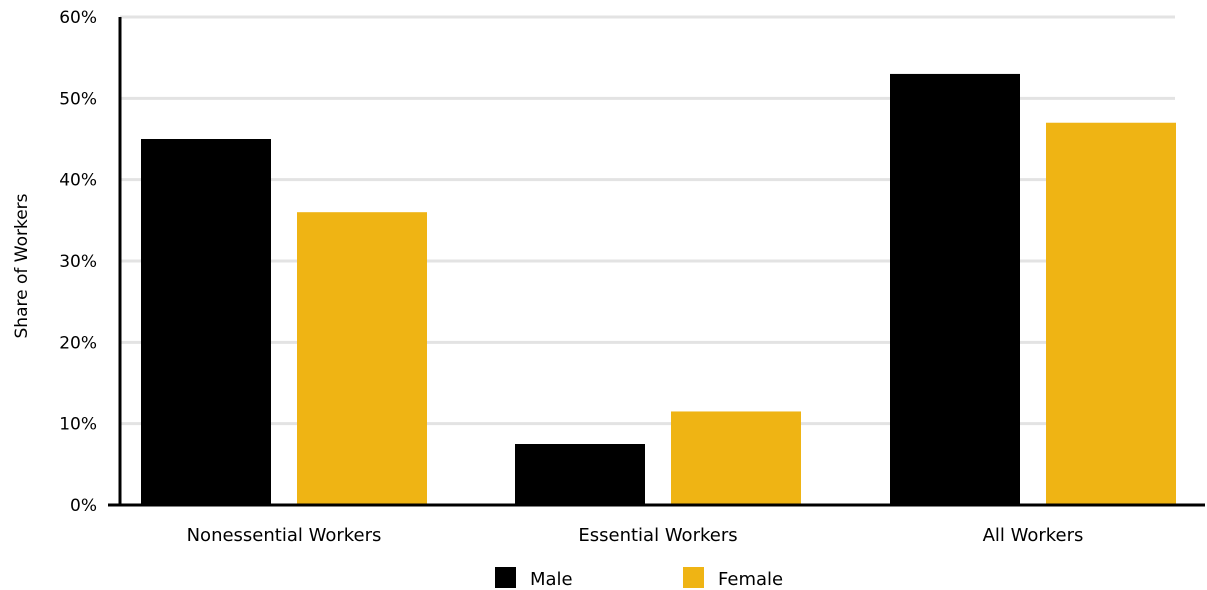 Image resolution: width=1207 pixels, height=590 pixels. I want to click on legend: Male Female, so click(639, 578).